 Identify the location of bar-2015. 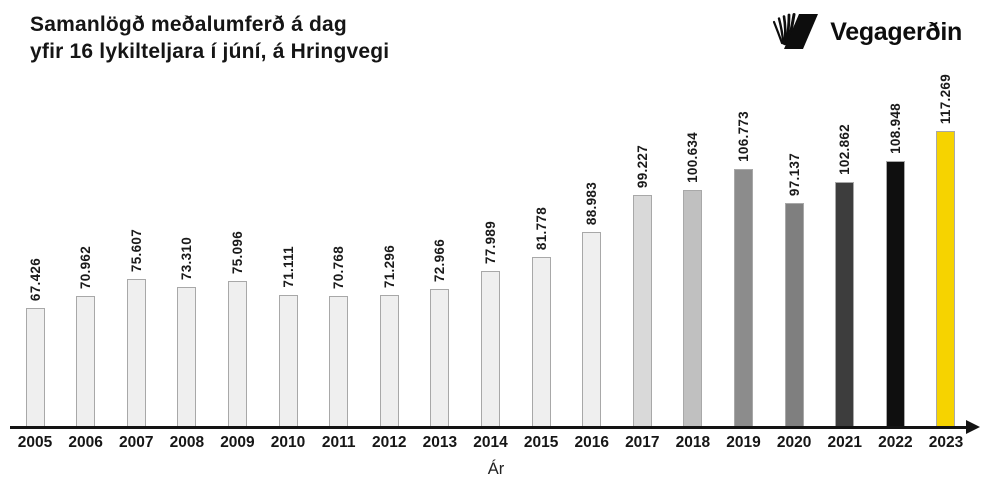
(541, 342).